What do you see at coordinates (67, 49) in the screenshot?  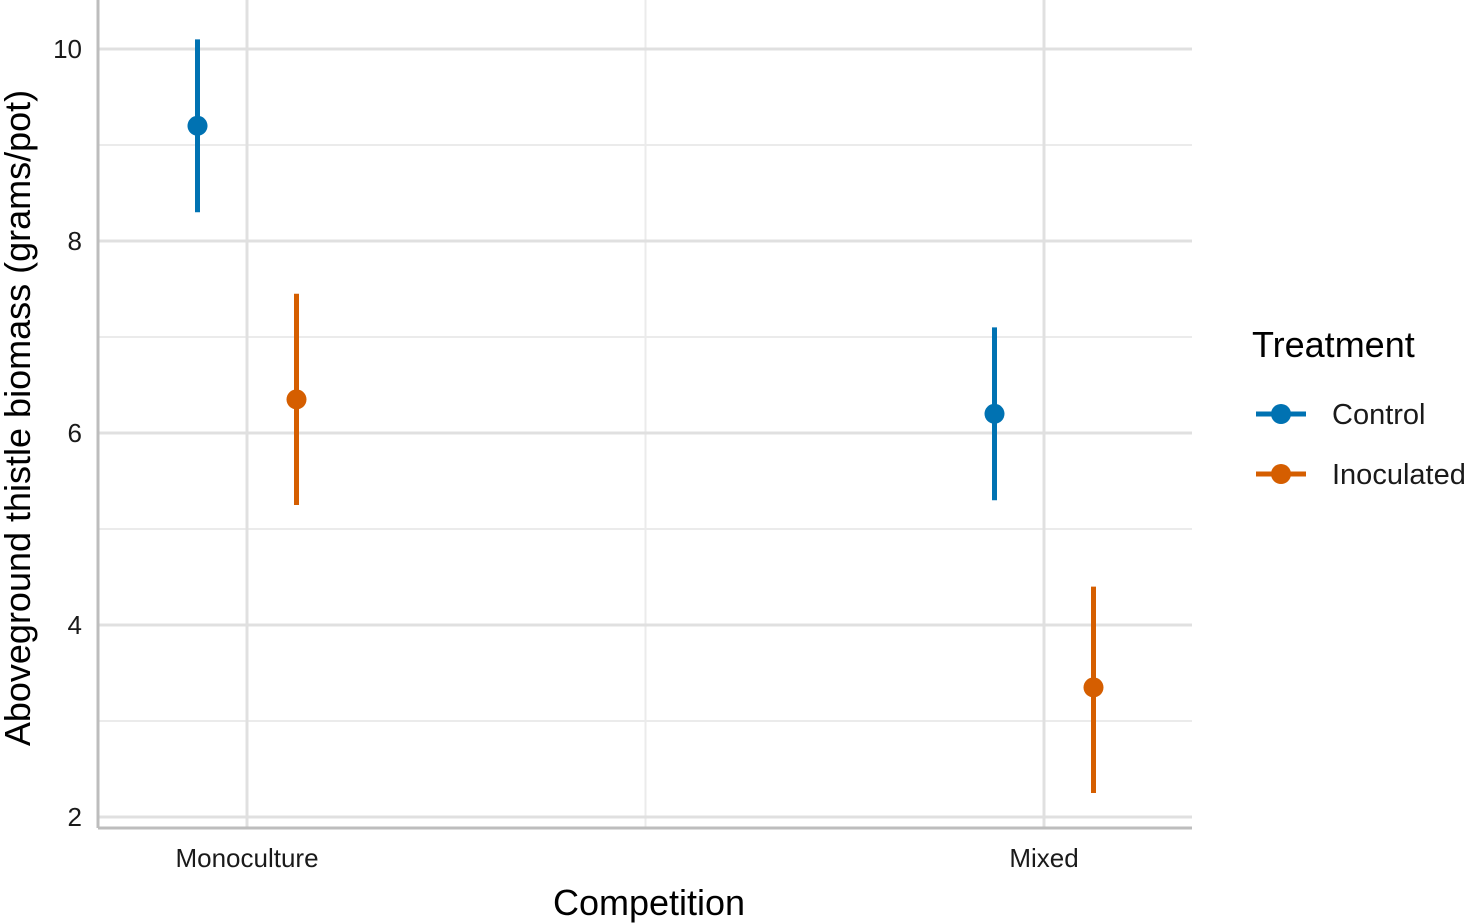 I see `y-tick-label: 10` at bounding box center [67, 49].